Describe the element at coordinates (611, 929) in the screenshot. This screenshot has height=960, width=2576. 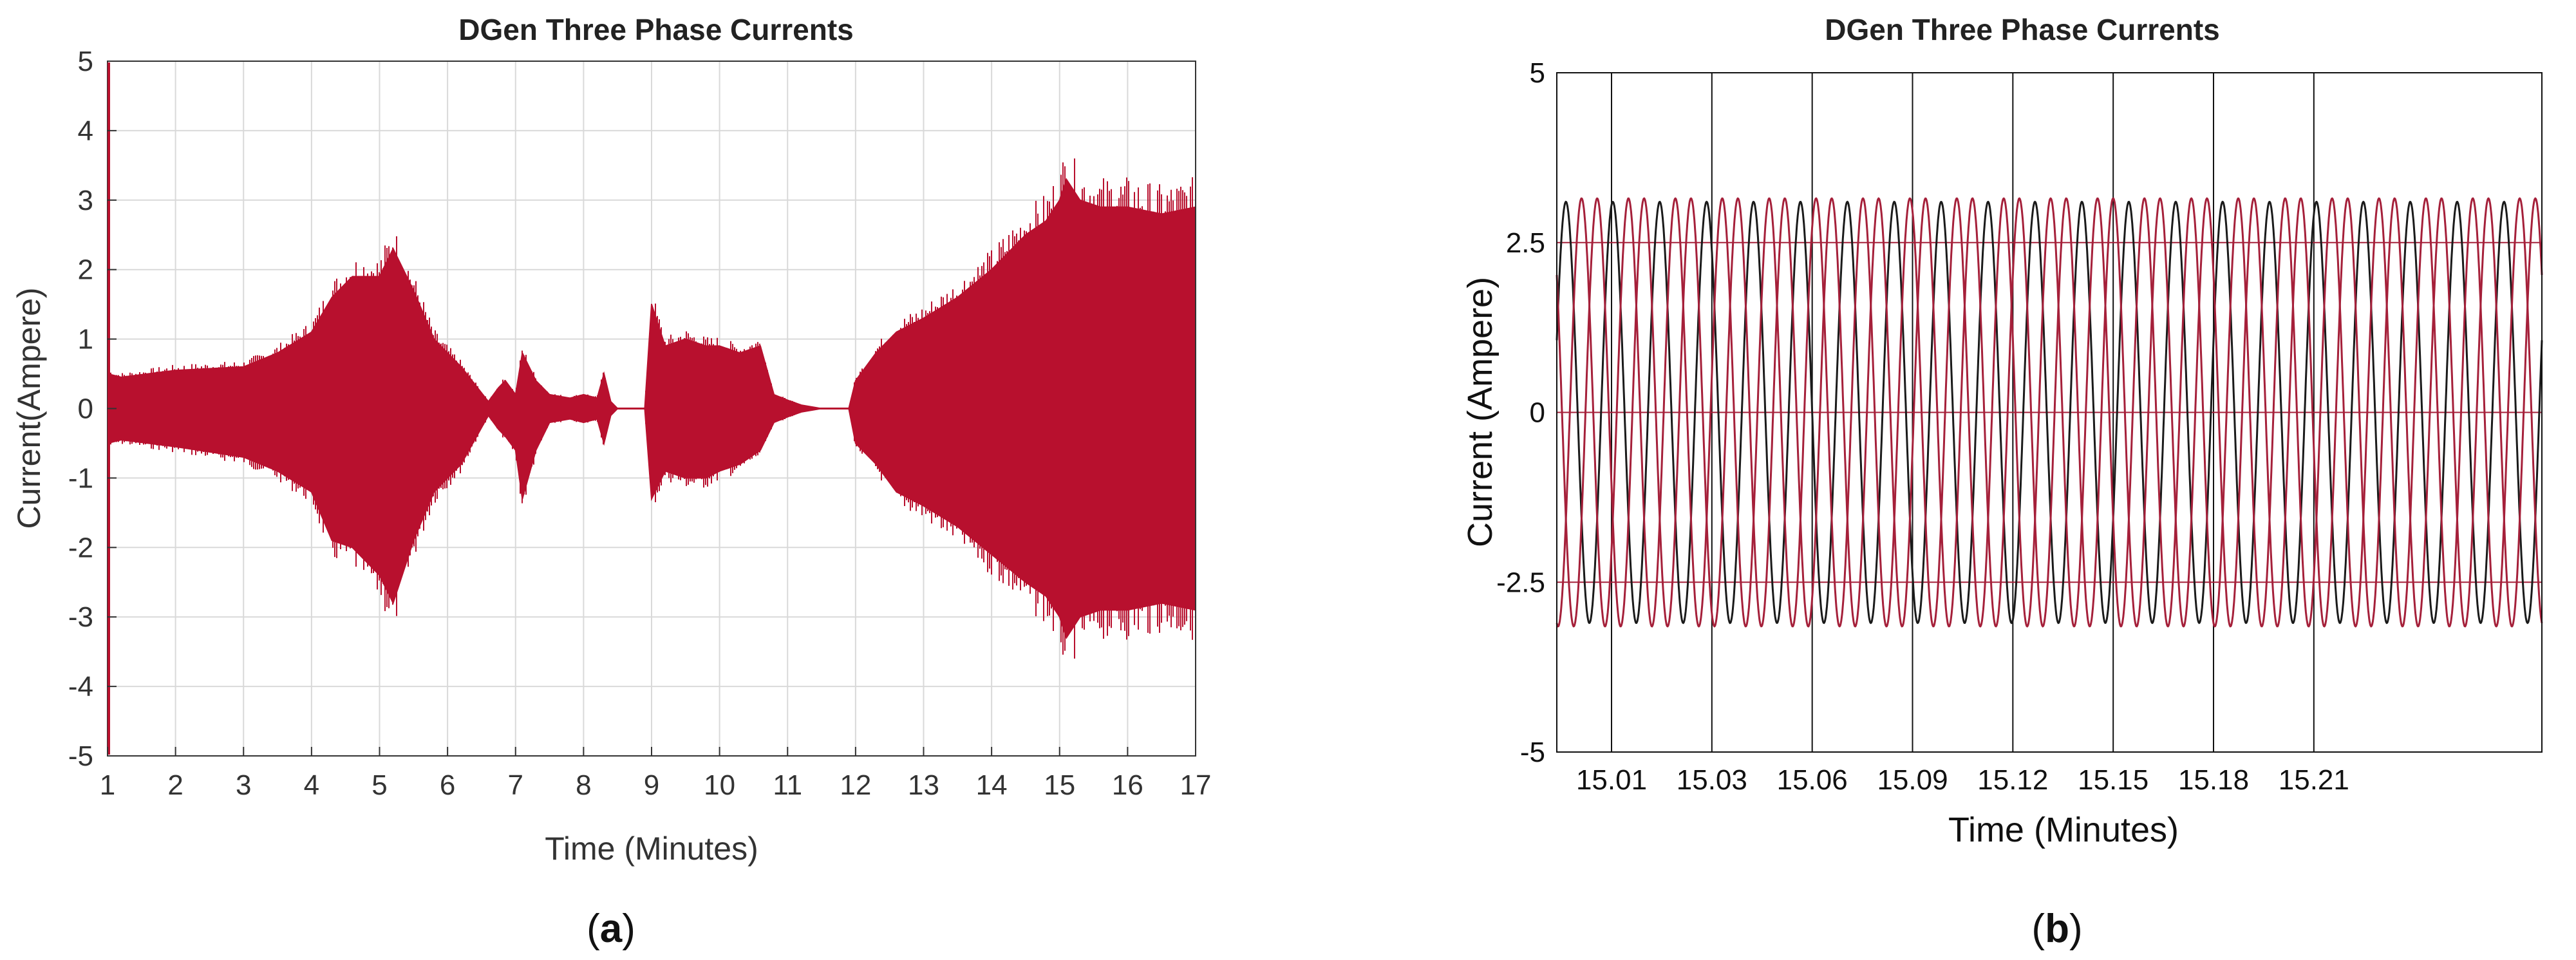
I see `panel-label-a: (a)` at that location.